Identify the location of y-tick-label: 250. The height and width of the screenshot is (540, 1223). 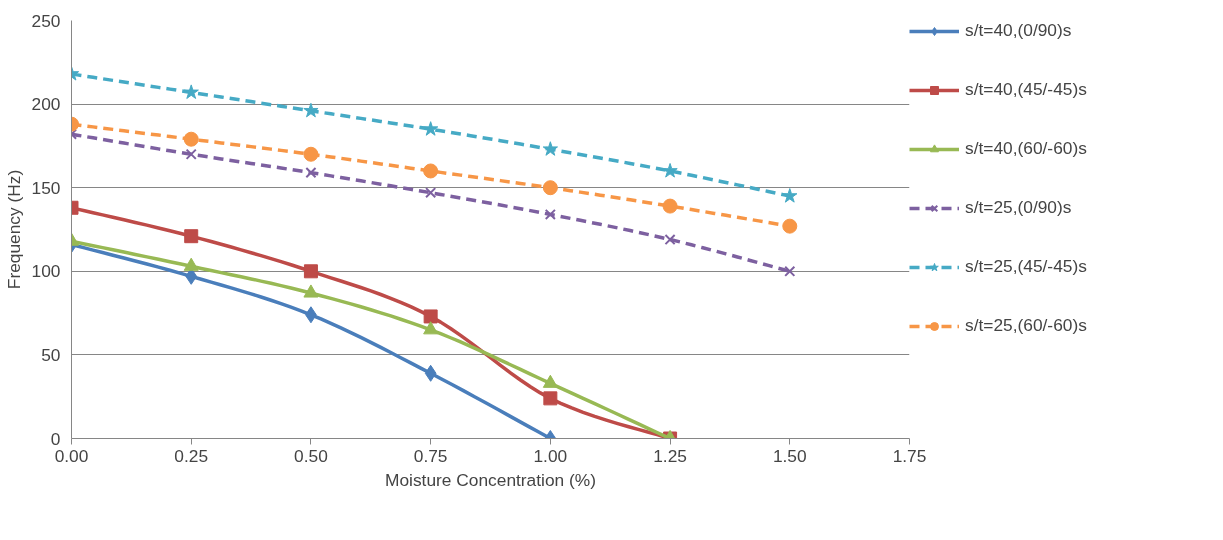
(46, 20).